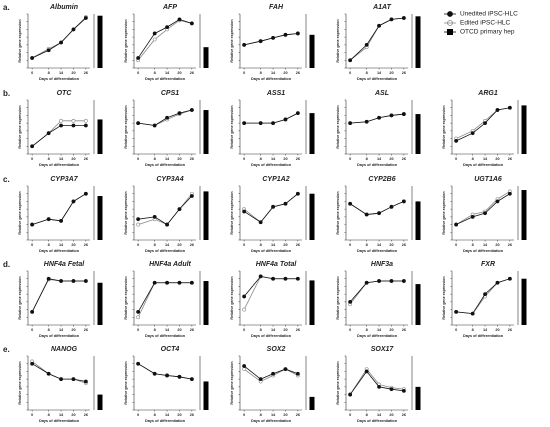 The image size is (550, 427). I want to click on chart-title: CPS1, so click(170, 93).